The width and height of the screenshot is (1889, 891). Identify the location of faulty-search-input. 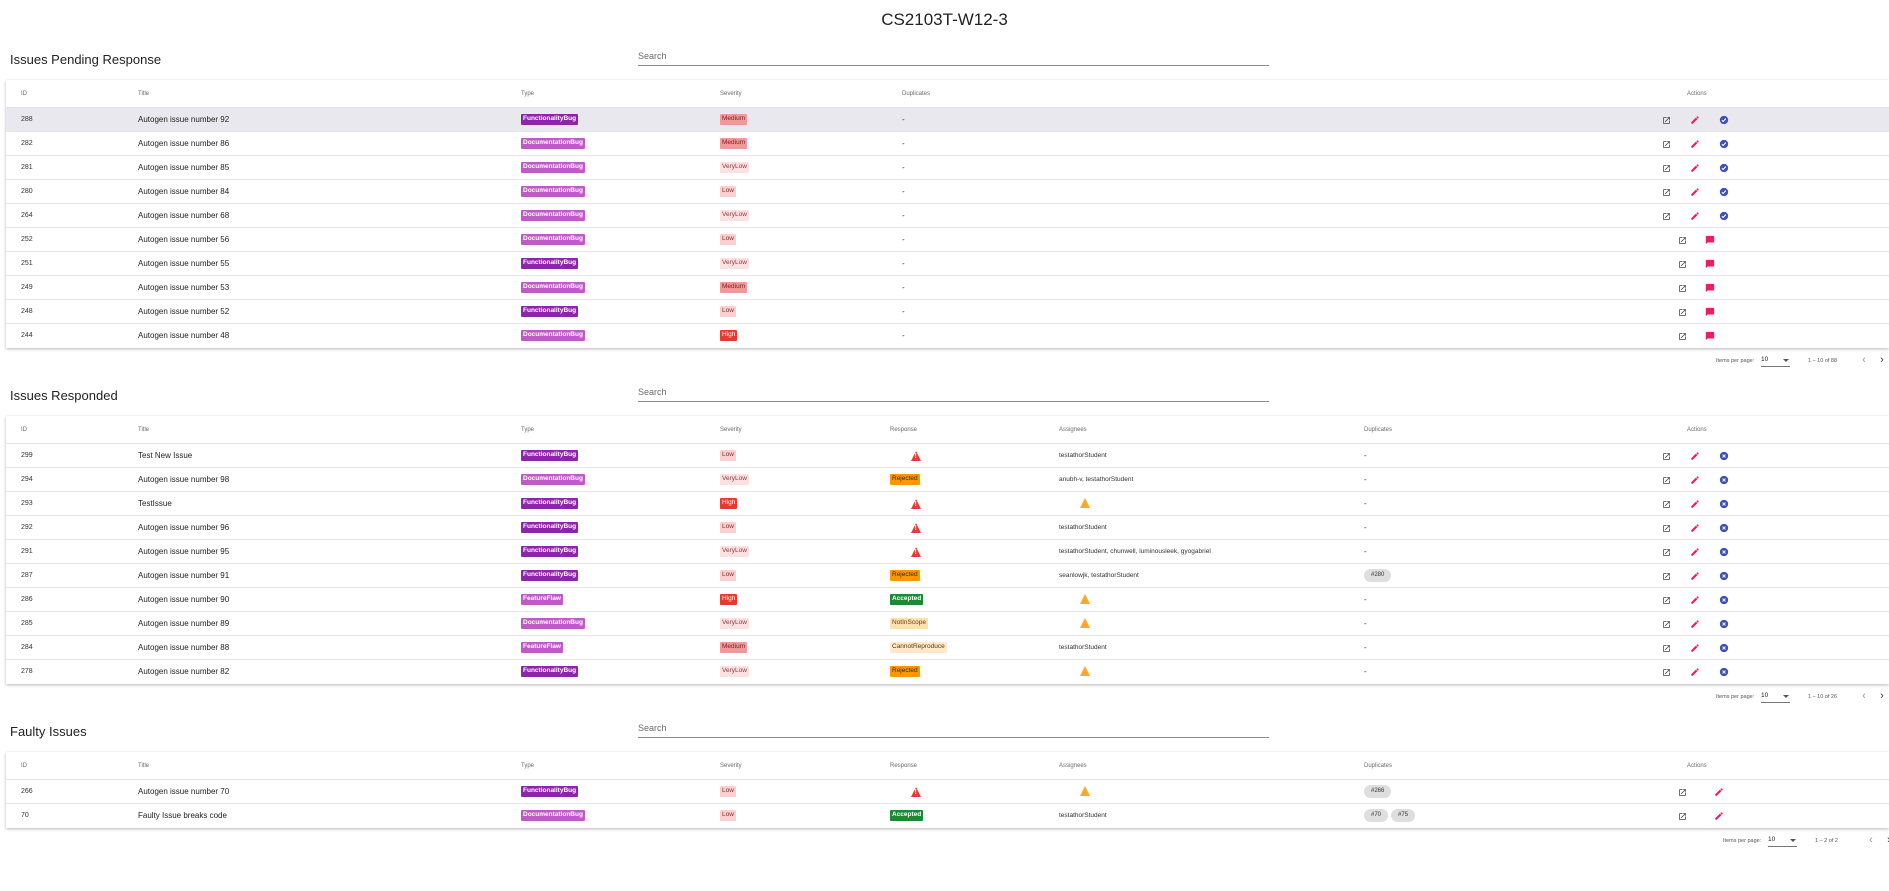
(953, 728).